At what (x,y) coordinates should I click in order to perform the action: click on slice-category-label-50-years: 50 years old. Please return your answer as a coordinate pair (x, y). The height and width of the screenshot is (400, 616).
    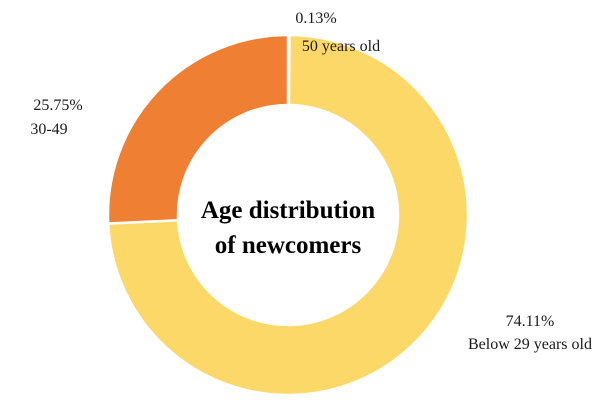
    Looking at the image, I should click on (341, 46).